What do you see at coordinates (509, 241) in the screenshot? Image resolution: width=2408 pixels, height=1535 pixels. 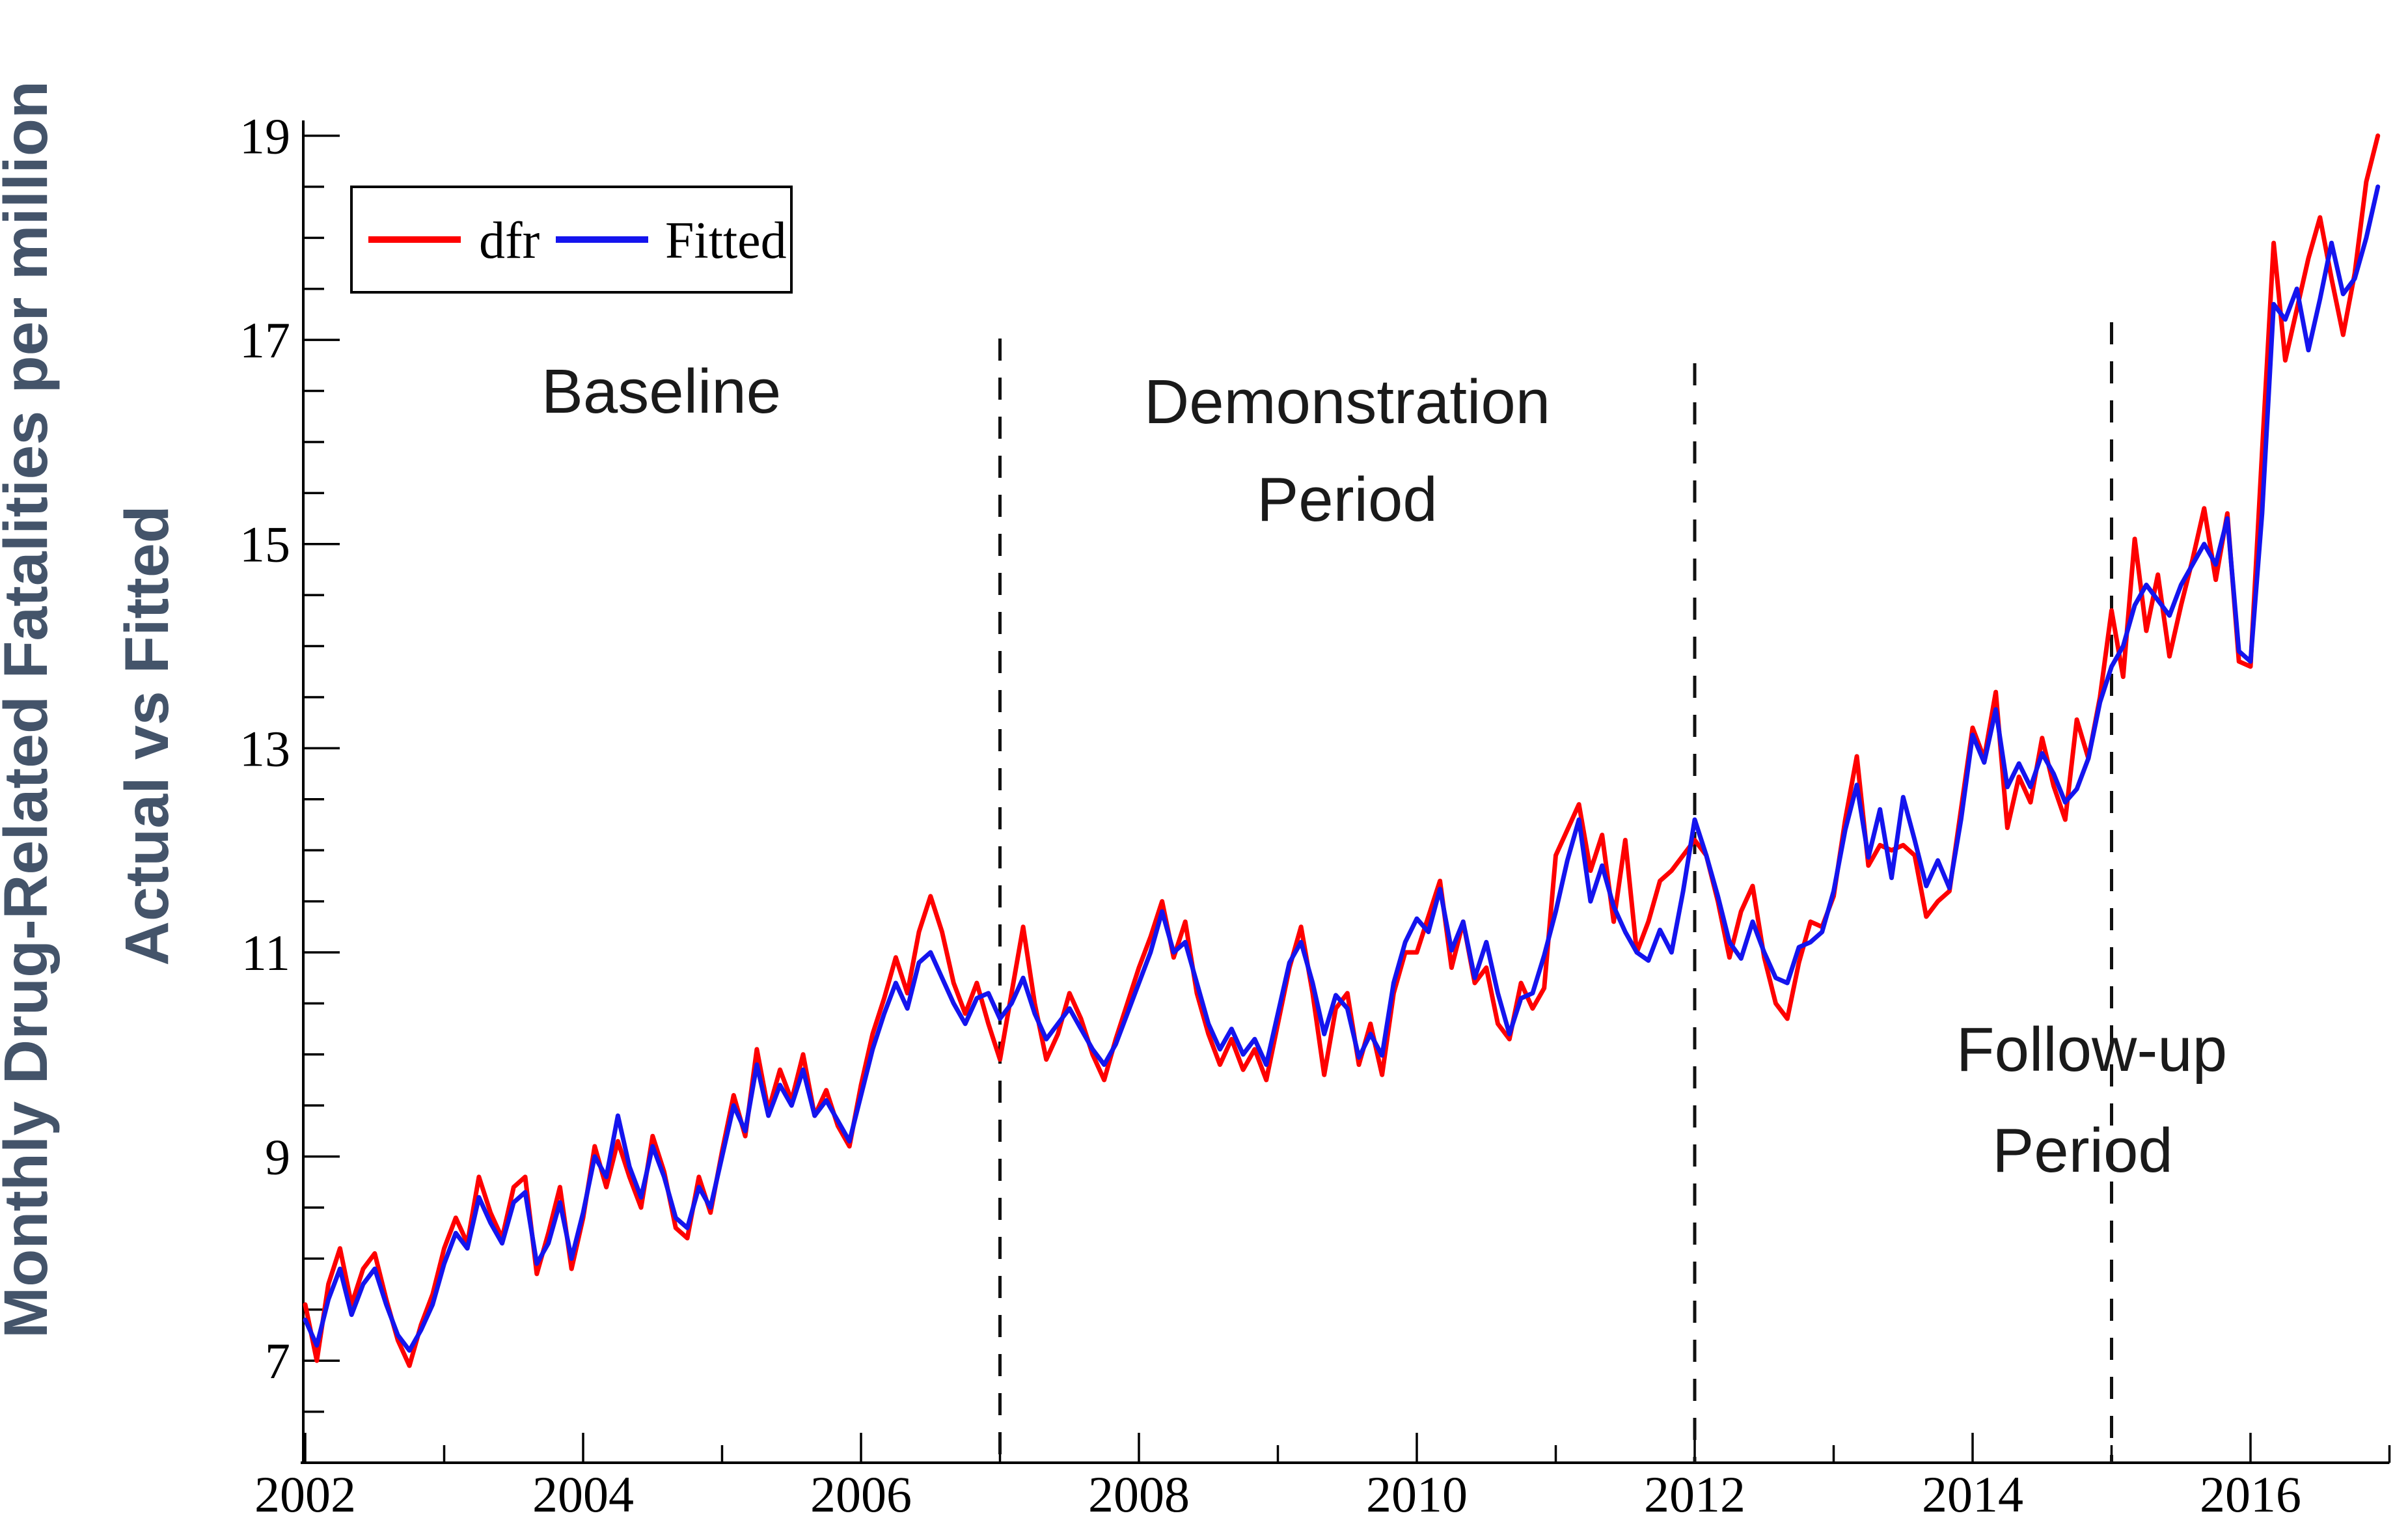 I see `legend-dfr-label: dfr` at bounding box center [509, 241].